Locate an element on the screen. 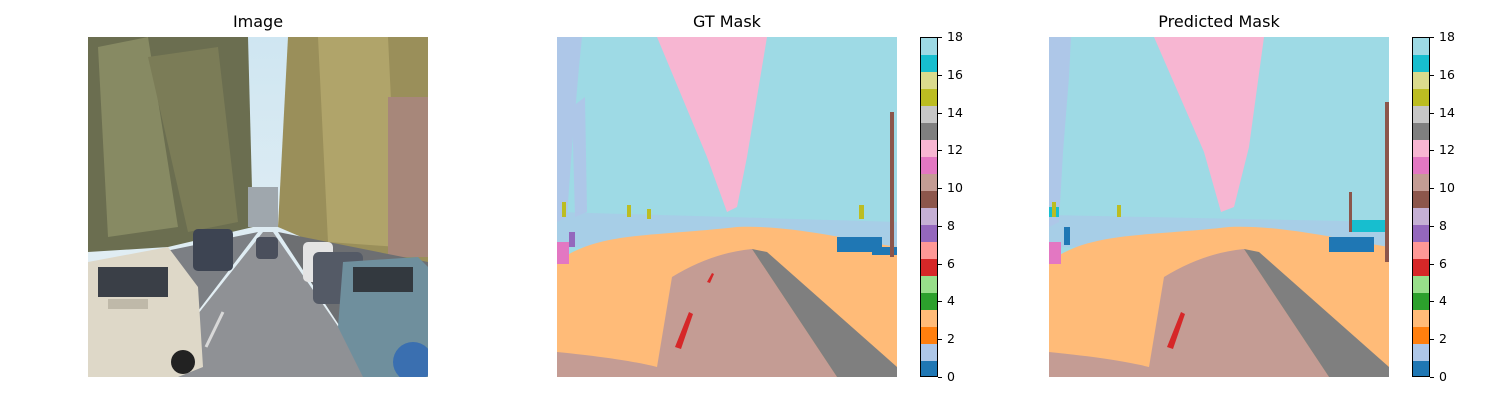  pred-colorbar-ticks: 0 2 4 6 8 10 12 14 16 18 is located at coordinates (1452, 206).